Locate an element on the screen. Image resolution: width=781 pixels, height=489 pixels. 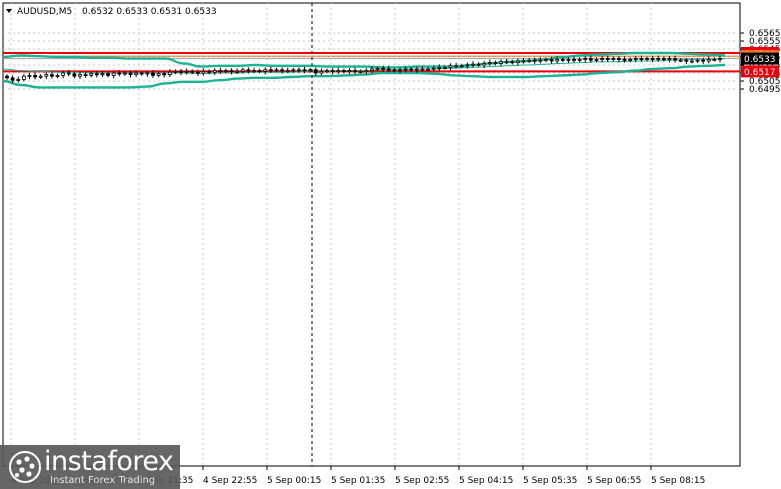
current-price-tag is located at coordinates (760, 58).